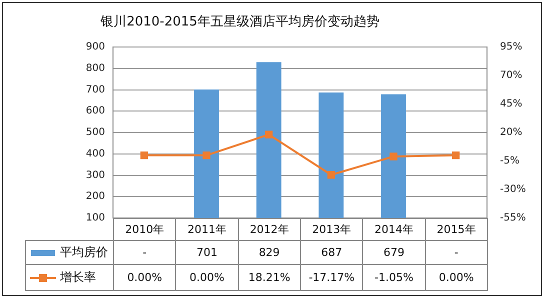 The height and width of the screenshot is (300, 546). Describe the element at coordinates (331, 277) in the screenshot. I see `data-label: -17.17%` at that location.